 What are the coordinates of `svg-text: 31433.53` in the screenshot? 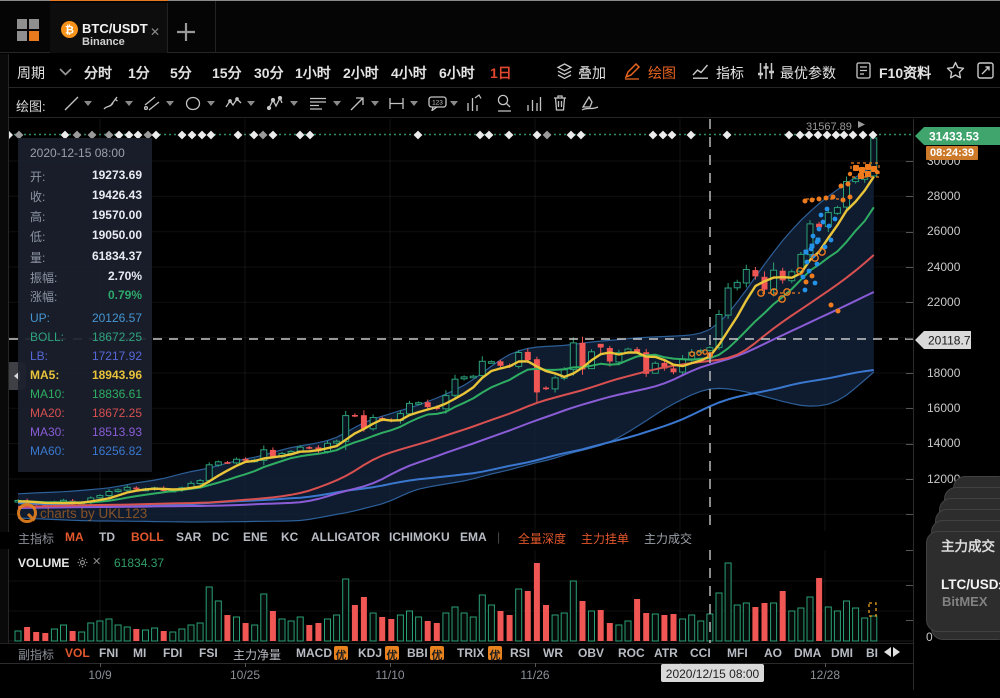 It's located at (954, 137).